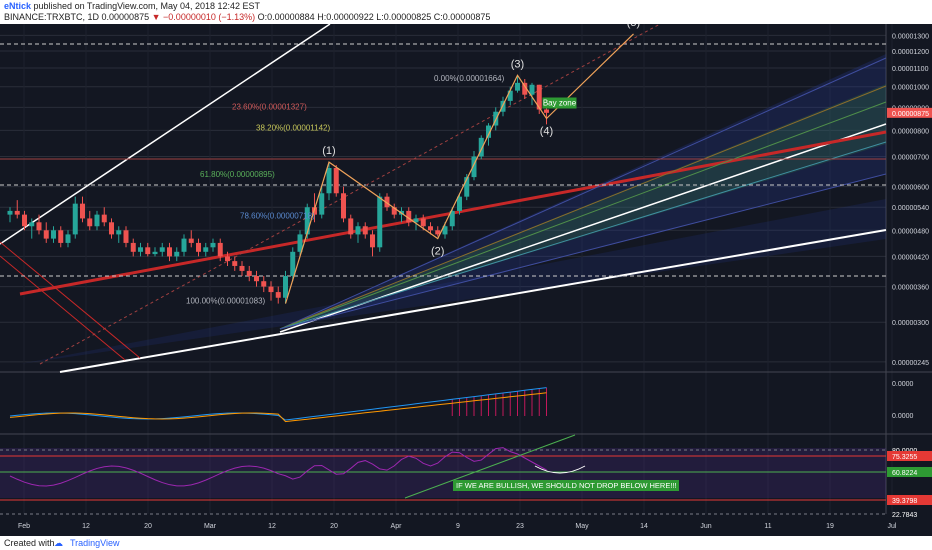 This screenshot has width=932, height=550. Describe the element at coordinates (18, 6) in the screenshot. I see `author-link: eNtick` at that location.